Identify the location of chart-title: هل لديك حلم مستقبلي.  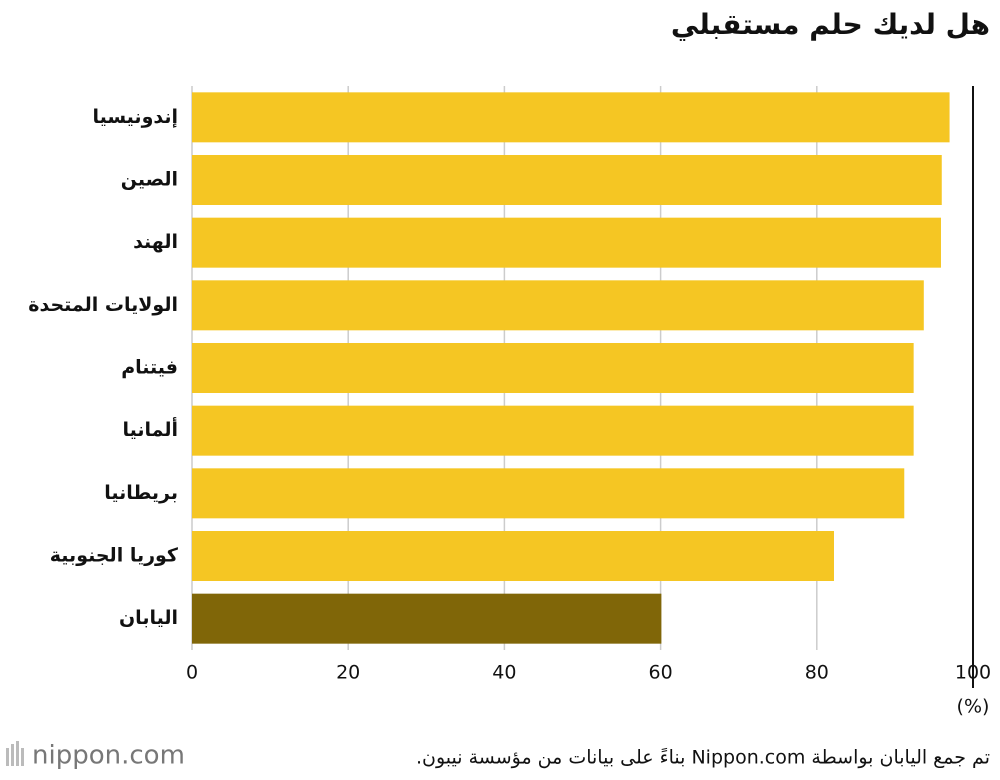
(830, 24).